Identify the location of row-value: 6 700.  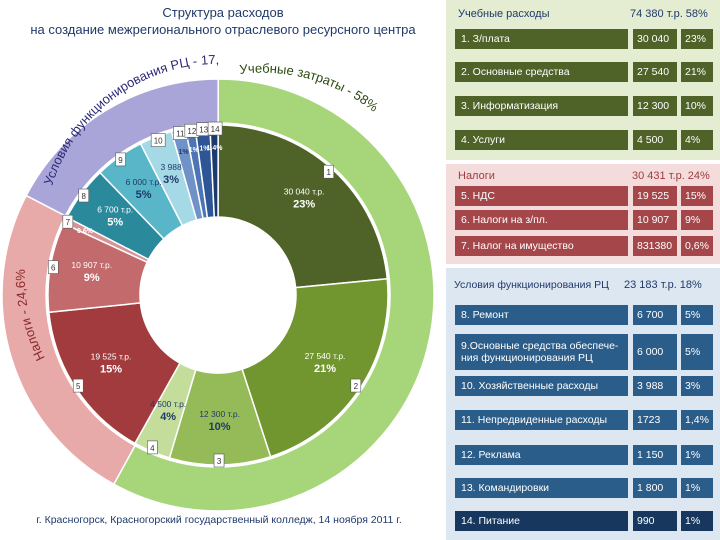
(655, 315).